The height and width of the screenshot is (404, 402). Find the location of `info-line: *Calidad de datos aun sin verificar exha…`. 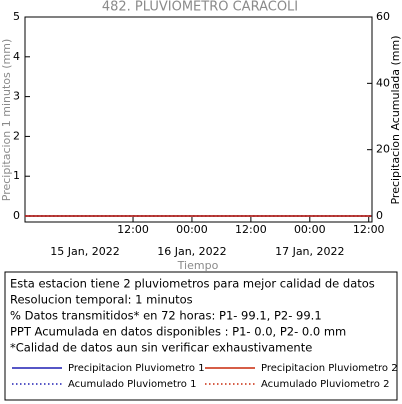

info-line: *Calidad de datos aun sin verificar exha… is located at coordinates (161, 348).